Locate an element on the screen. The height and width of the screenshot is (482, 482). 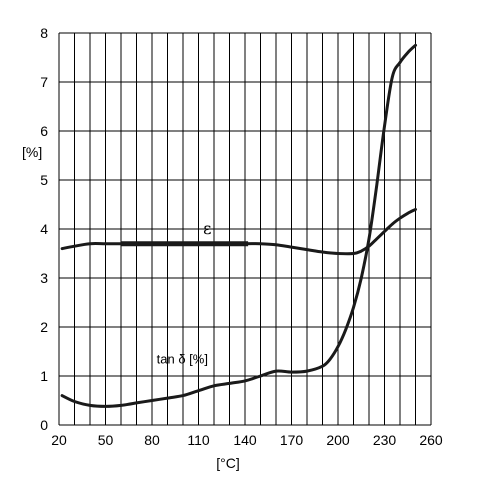
x-tick-label: 200 is located at coordinates (338, 440).